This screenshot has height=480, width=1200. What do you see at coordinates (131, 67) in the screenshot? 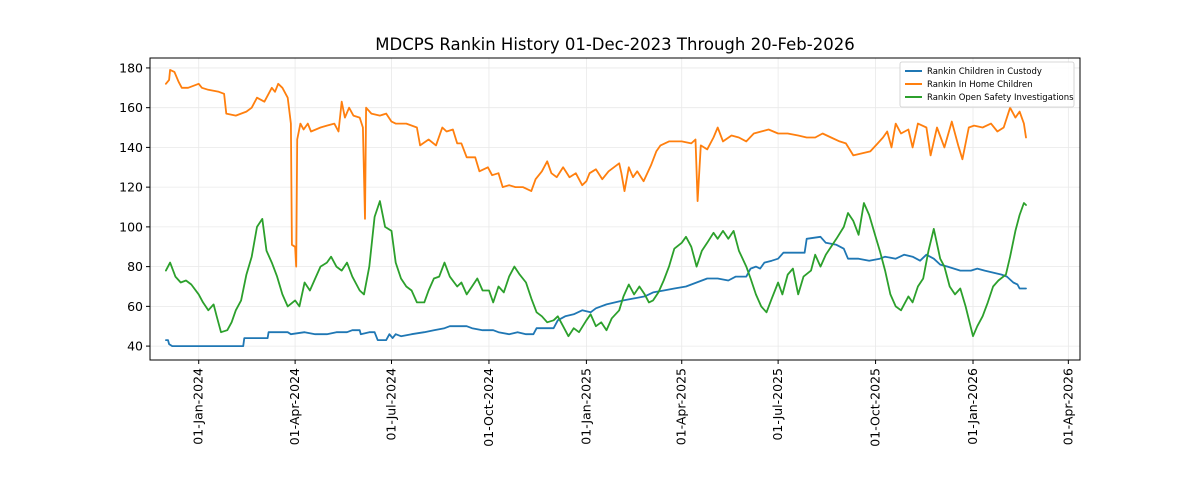
I see `y-tick-label: 180` at bounding box center [131, 67].